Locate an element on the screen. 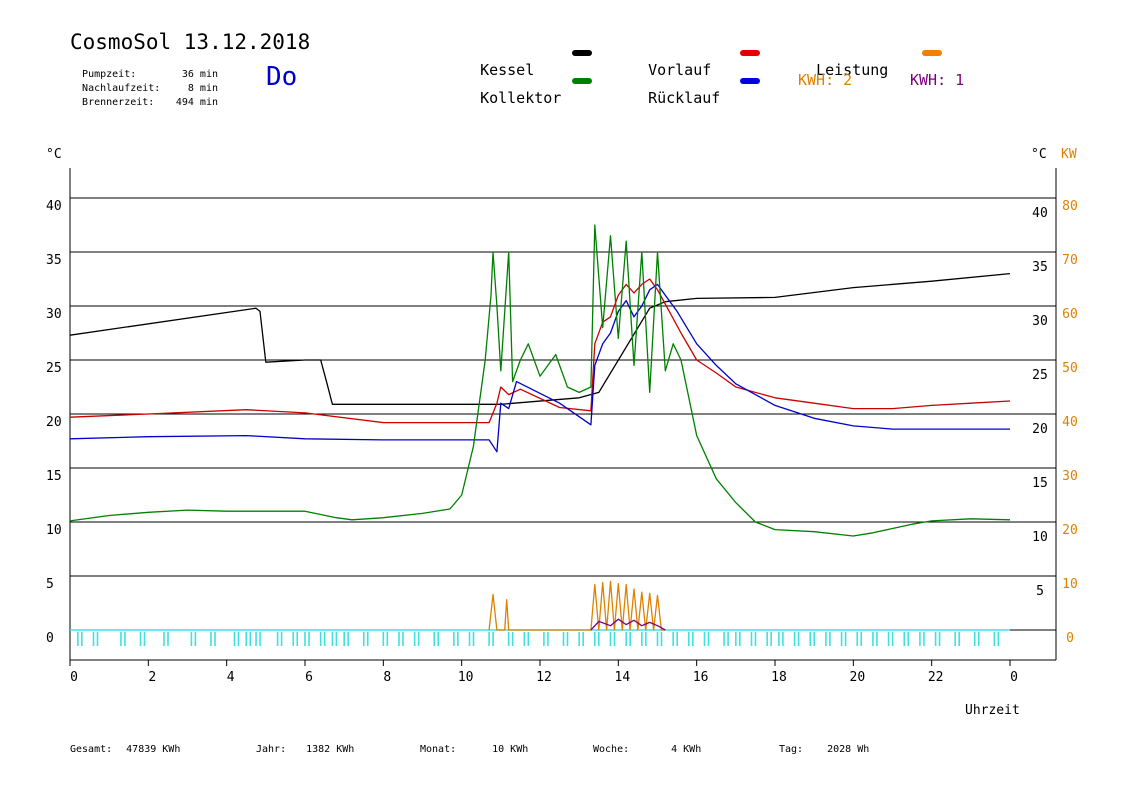 This screenshot has height=812, width=1148. y-tick-label-left: 40 is located at coordinates (54, 206).